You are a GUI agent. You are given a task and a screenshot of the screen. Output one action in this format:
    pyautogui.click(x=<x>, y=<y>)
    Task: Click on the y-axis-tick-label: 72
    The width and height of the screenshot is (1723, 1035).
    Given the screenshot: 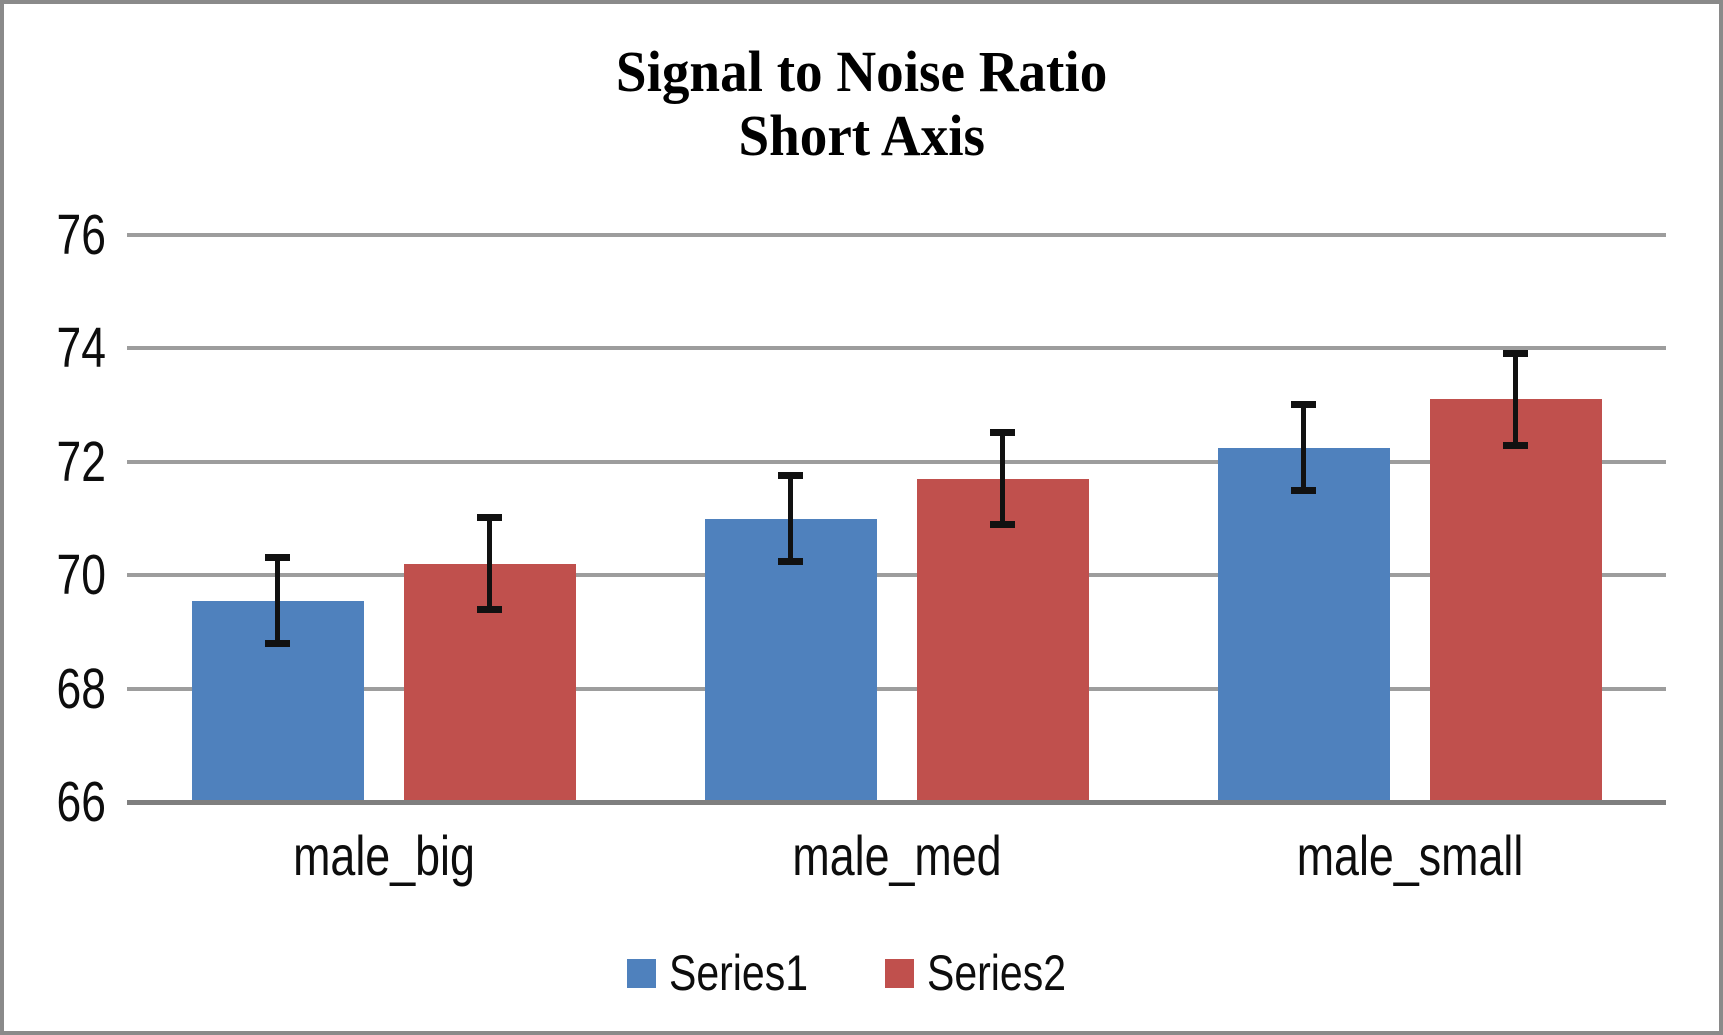 What is the action you would take?
    pyautogui.click(x=81, y=461)
    